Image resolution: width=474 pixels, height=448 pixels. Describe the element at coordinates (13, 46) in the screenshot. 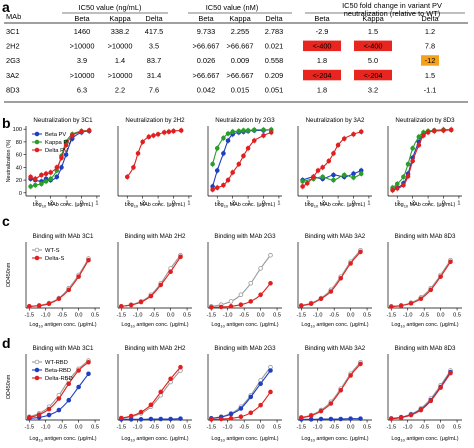

I see `table-row-mab: 2H2` at that location.